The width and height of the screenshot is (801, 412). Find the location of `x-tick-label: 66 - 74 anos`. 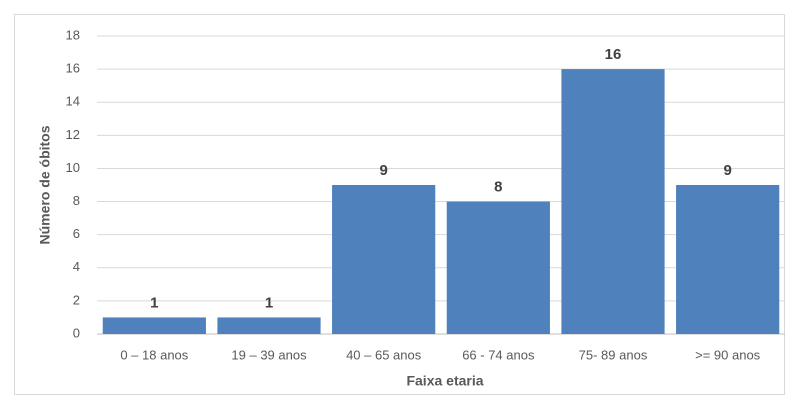

x-tick-label: 66 - 74 anos is located at coordinates (498, 354).